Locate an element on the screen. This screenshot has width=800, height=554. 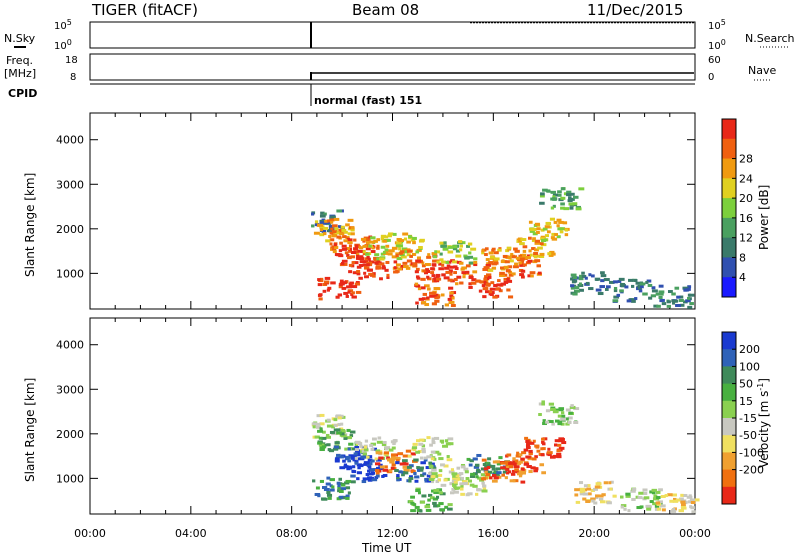
tick-exp: 5 is located at coordinates (723, 22).